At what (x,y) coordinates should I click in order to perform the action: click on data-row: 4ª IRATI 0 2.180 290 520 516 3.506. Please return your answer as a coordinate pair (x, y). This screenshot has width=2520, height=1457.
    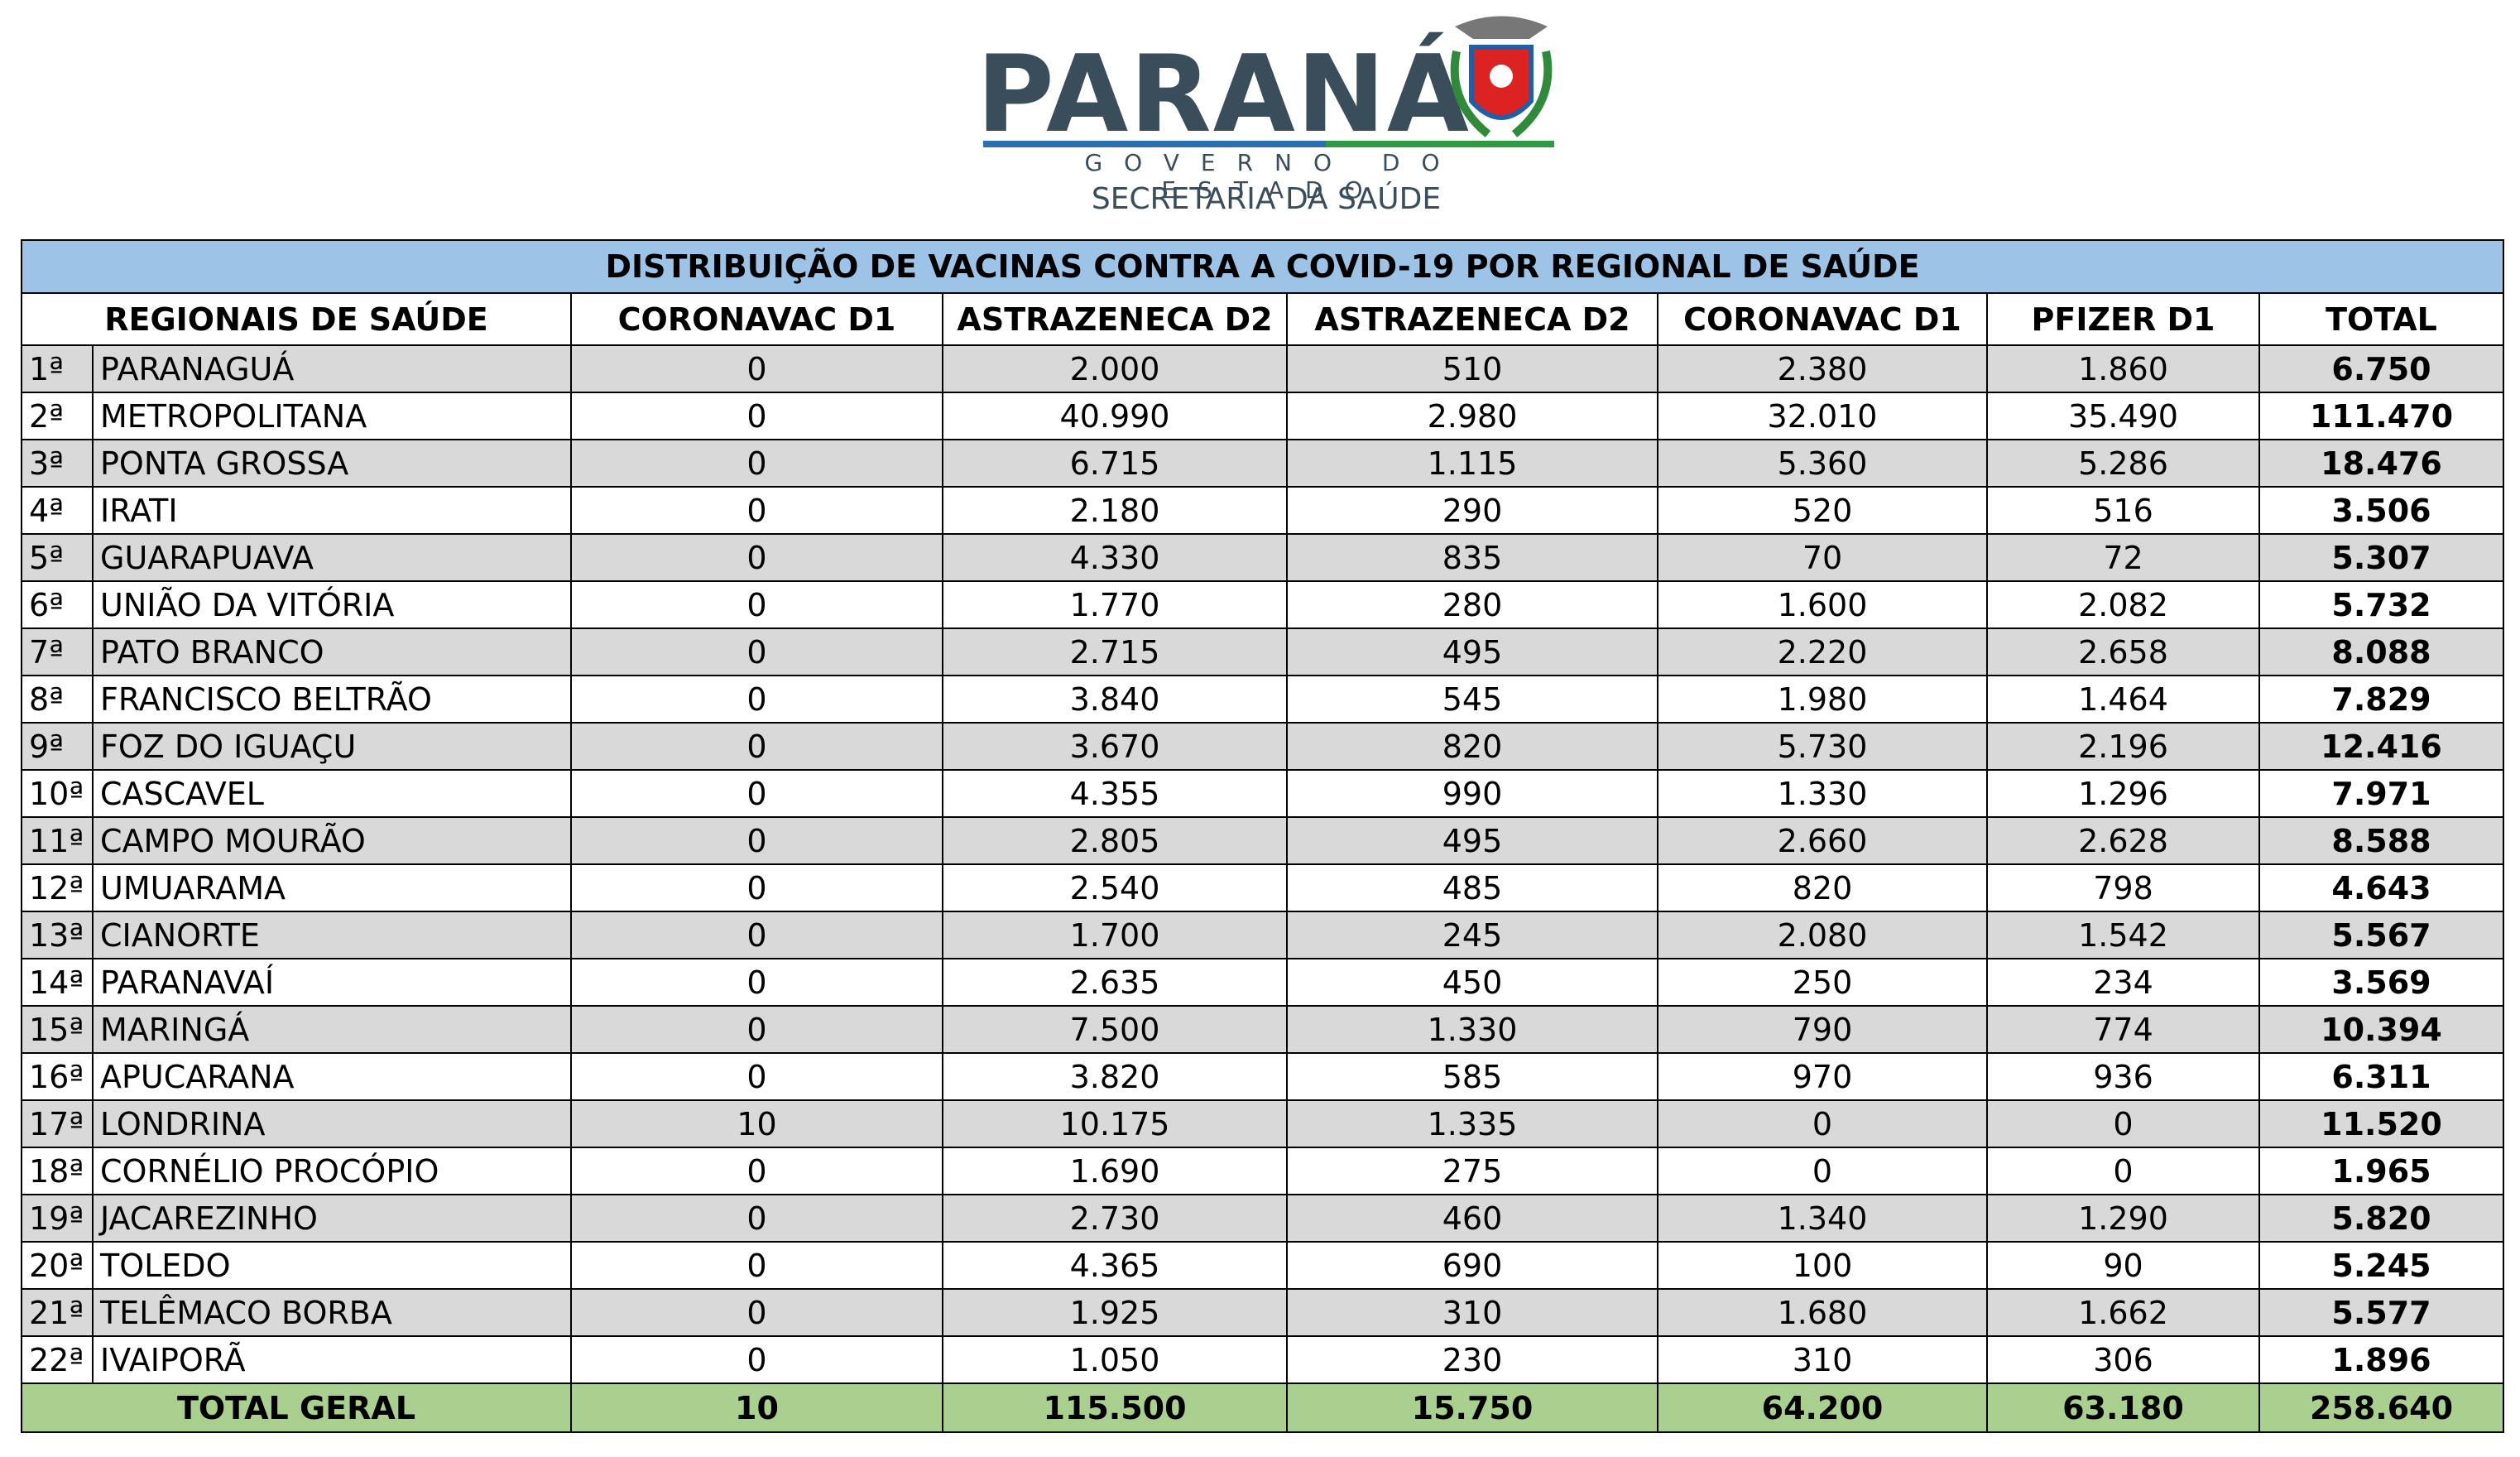
    Looking at the image, I should click on (1262, 510).